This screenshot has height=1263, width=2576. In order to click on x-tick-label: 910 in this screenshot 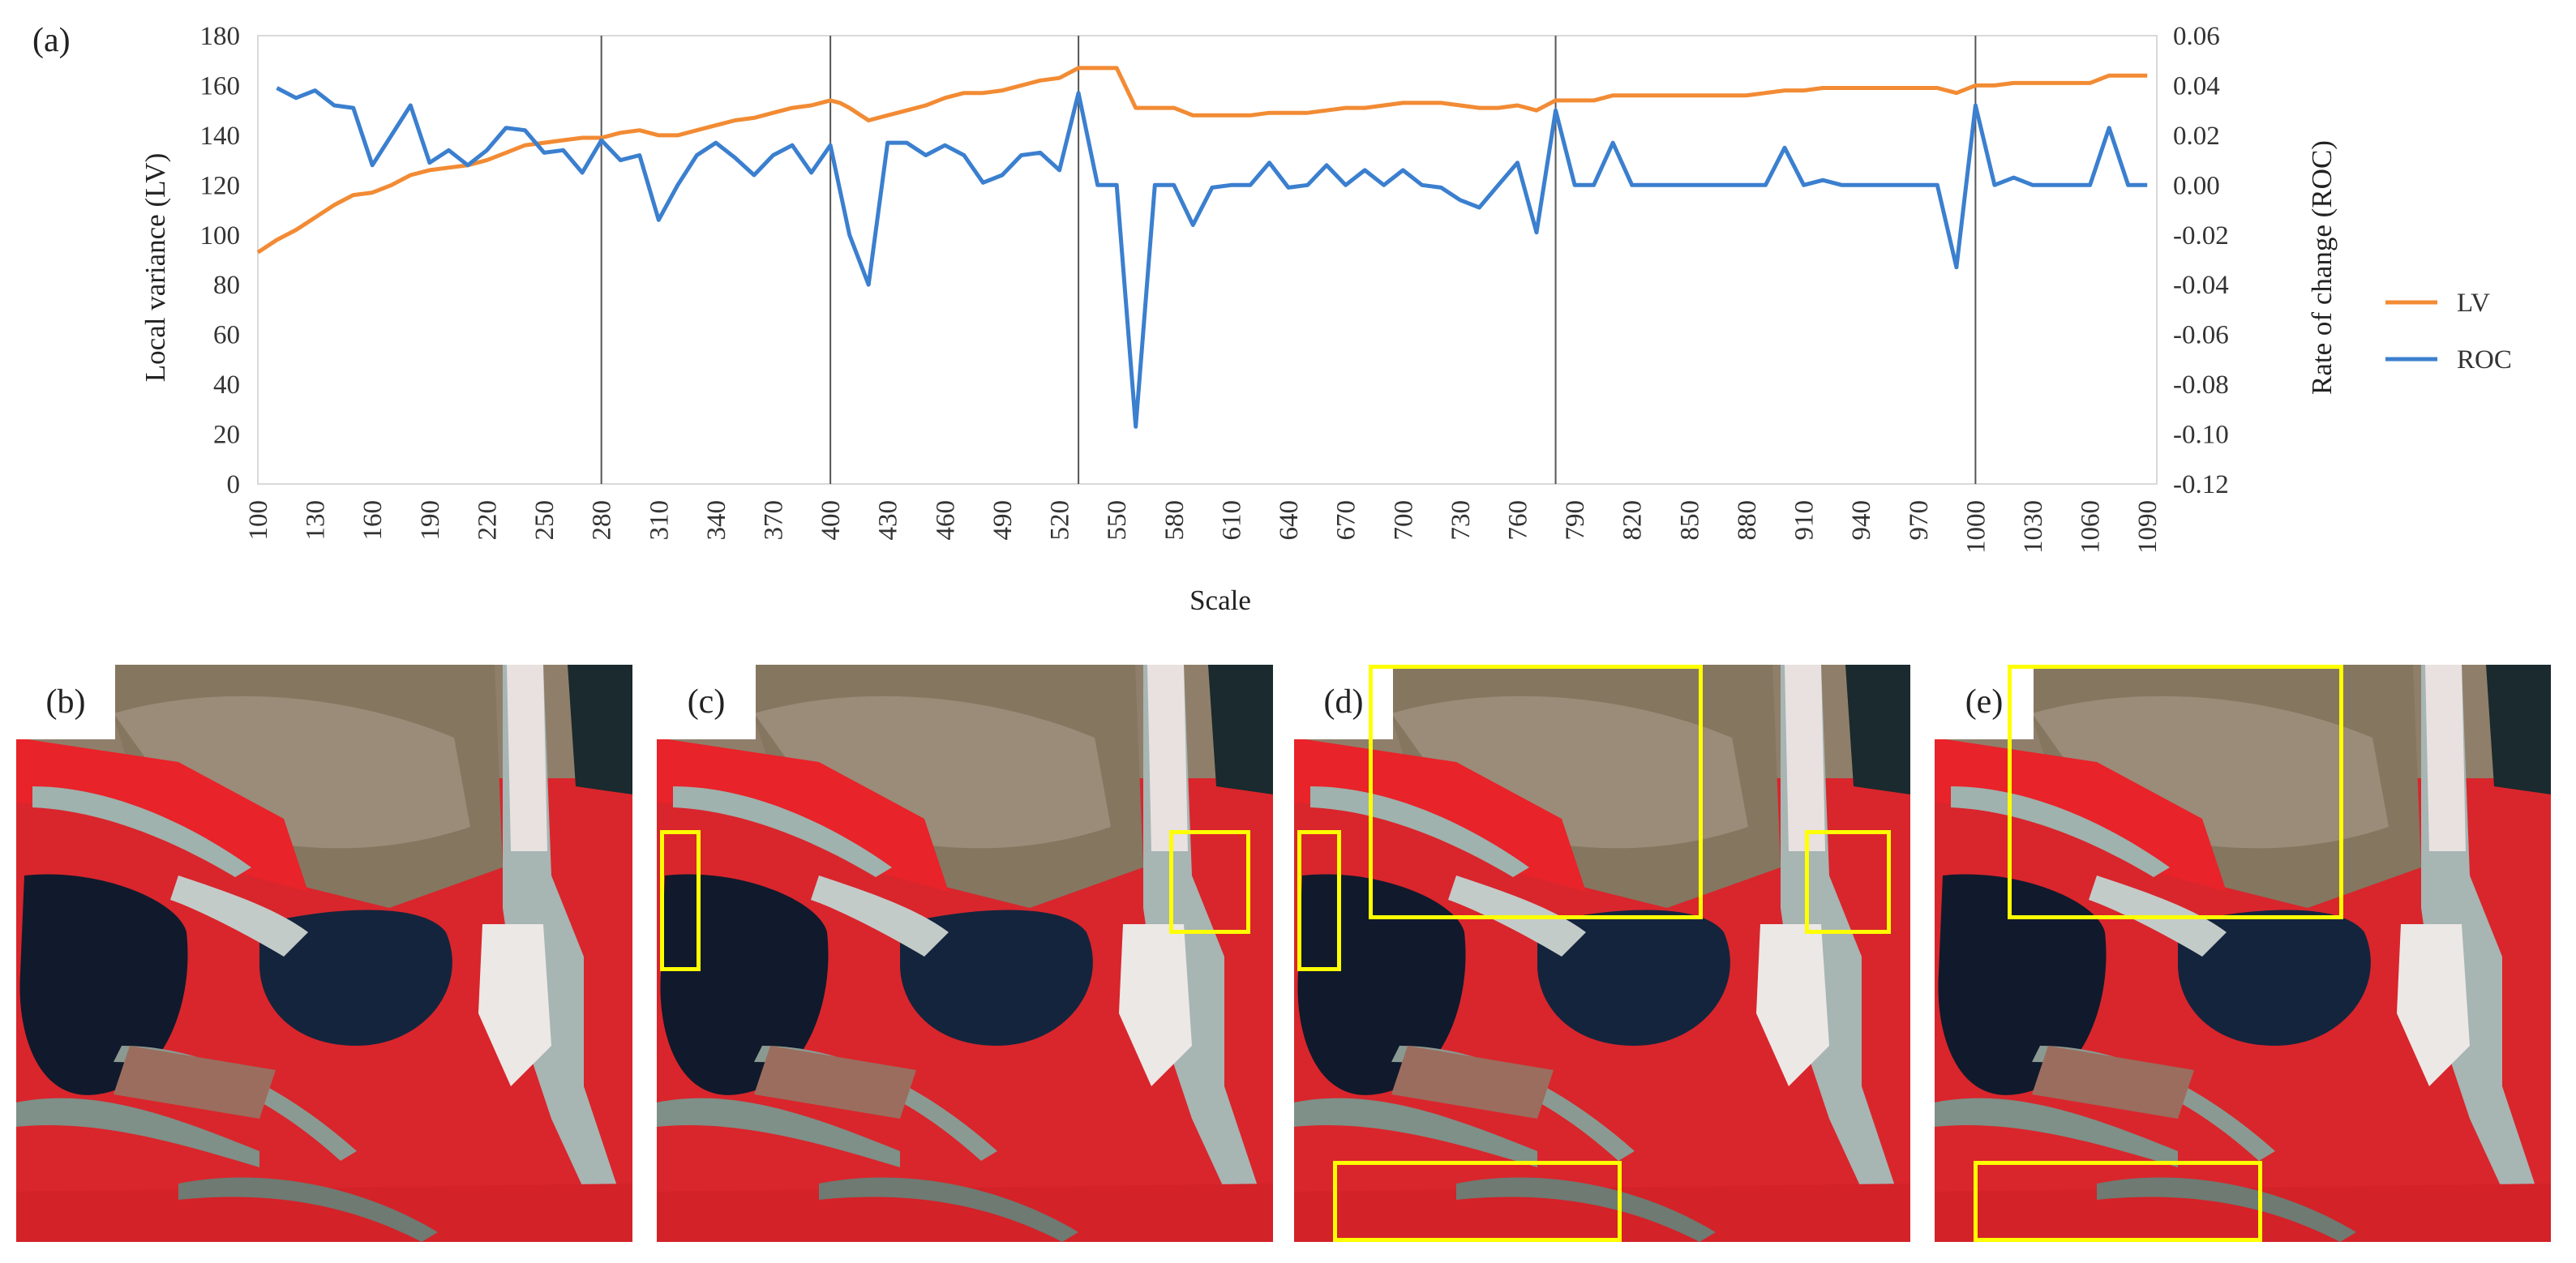, I will do `click(1804, 520)`.